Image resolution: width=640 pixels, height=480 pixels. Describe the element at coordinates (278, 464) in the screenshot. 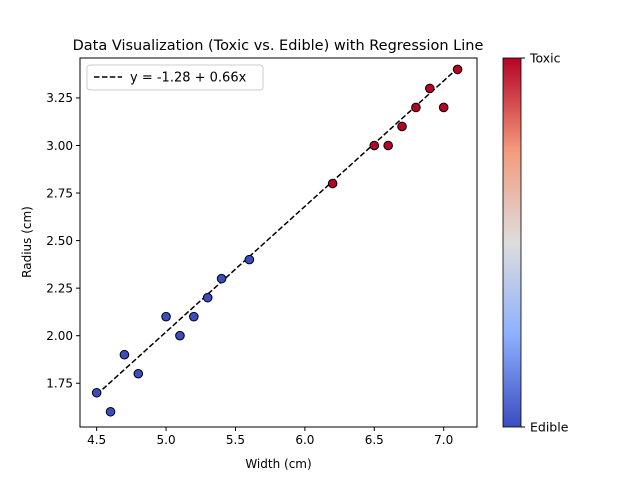

I see `x-axis-label: Width (cm)` at that location.